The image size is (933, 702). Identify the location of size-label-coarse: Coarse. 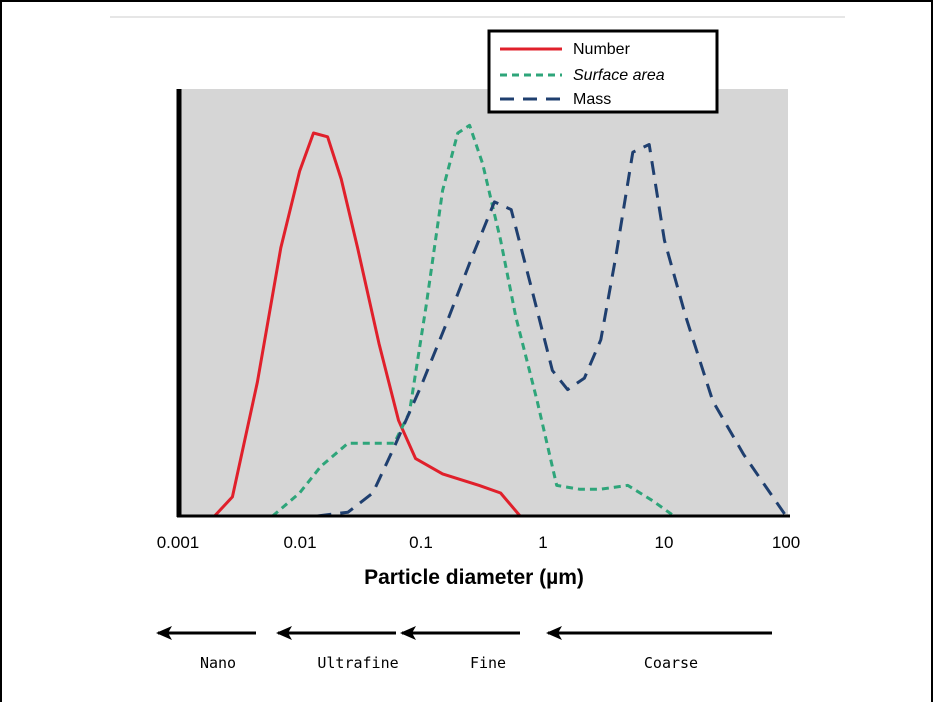
(671, 663).